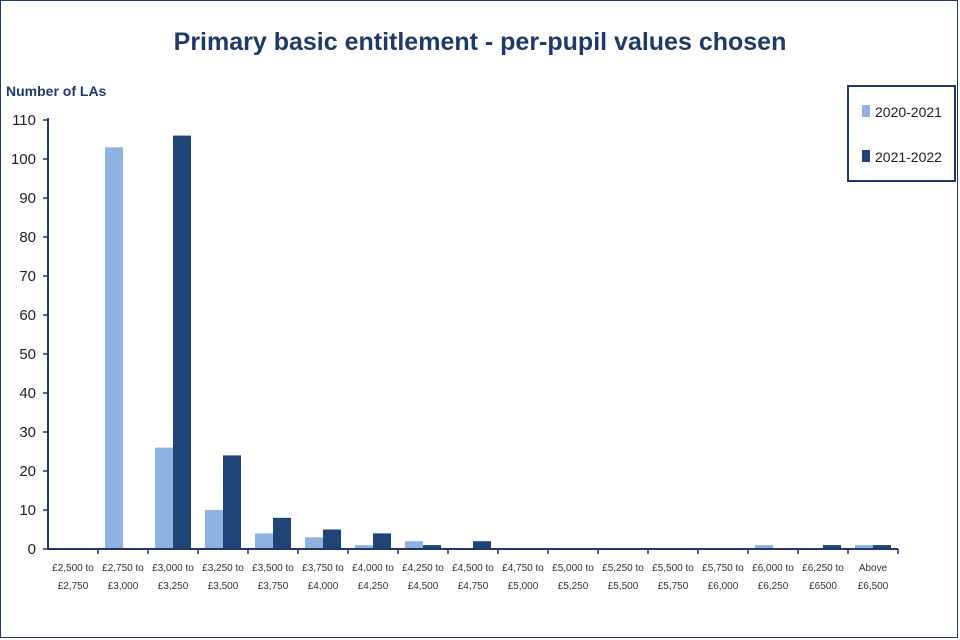 Image resolution: width=960 pixels, height=640 pixels. I want to click on legend-box, so click(901, 133).